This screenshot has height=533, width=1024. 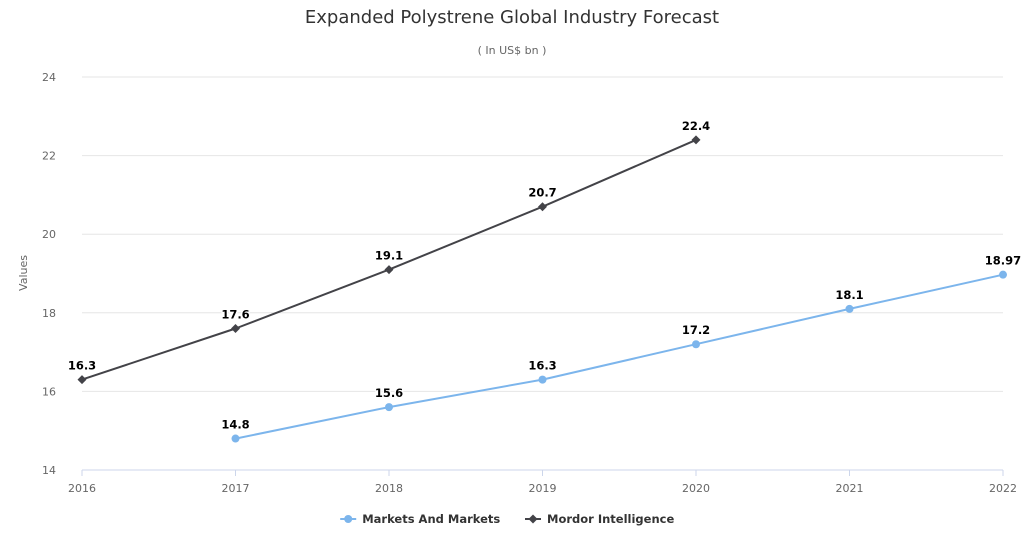 I want to click on data-label: 14.8, so click(x=235, y=425).